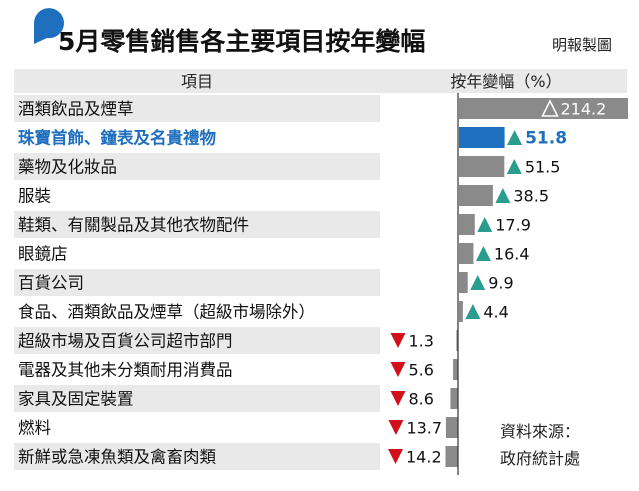 Image resolution: width=639 pixels, height=491 pixels. I want to click on table-row: 電器及其他未分類耐用消費品 5.6, so click(238, 369).